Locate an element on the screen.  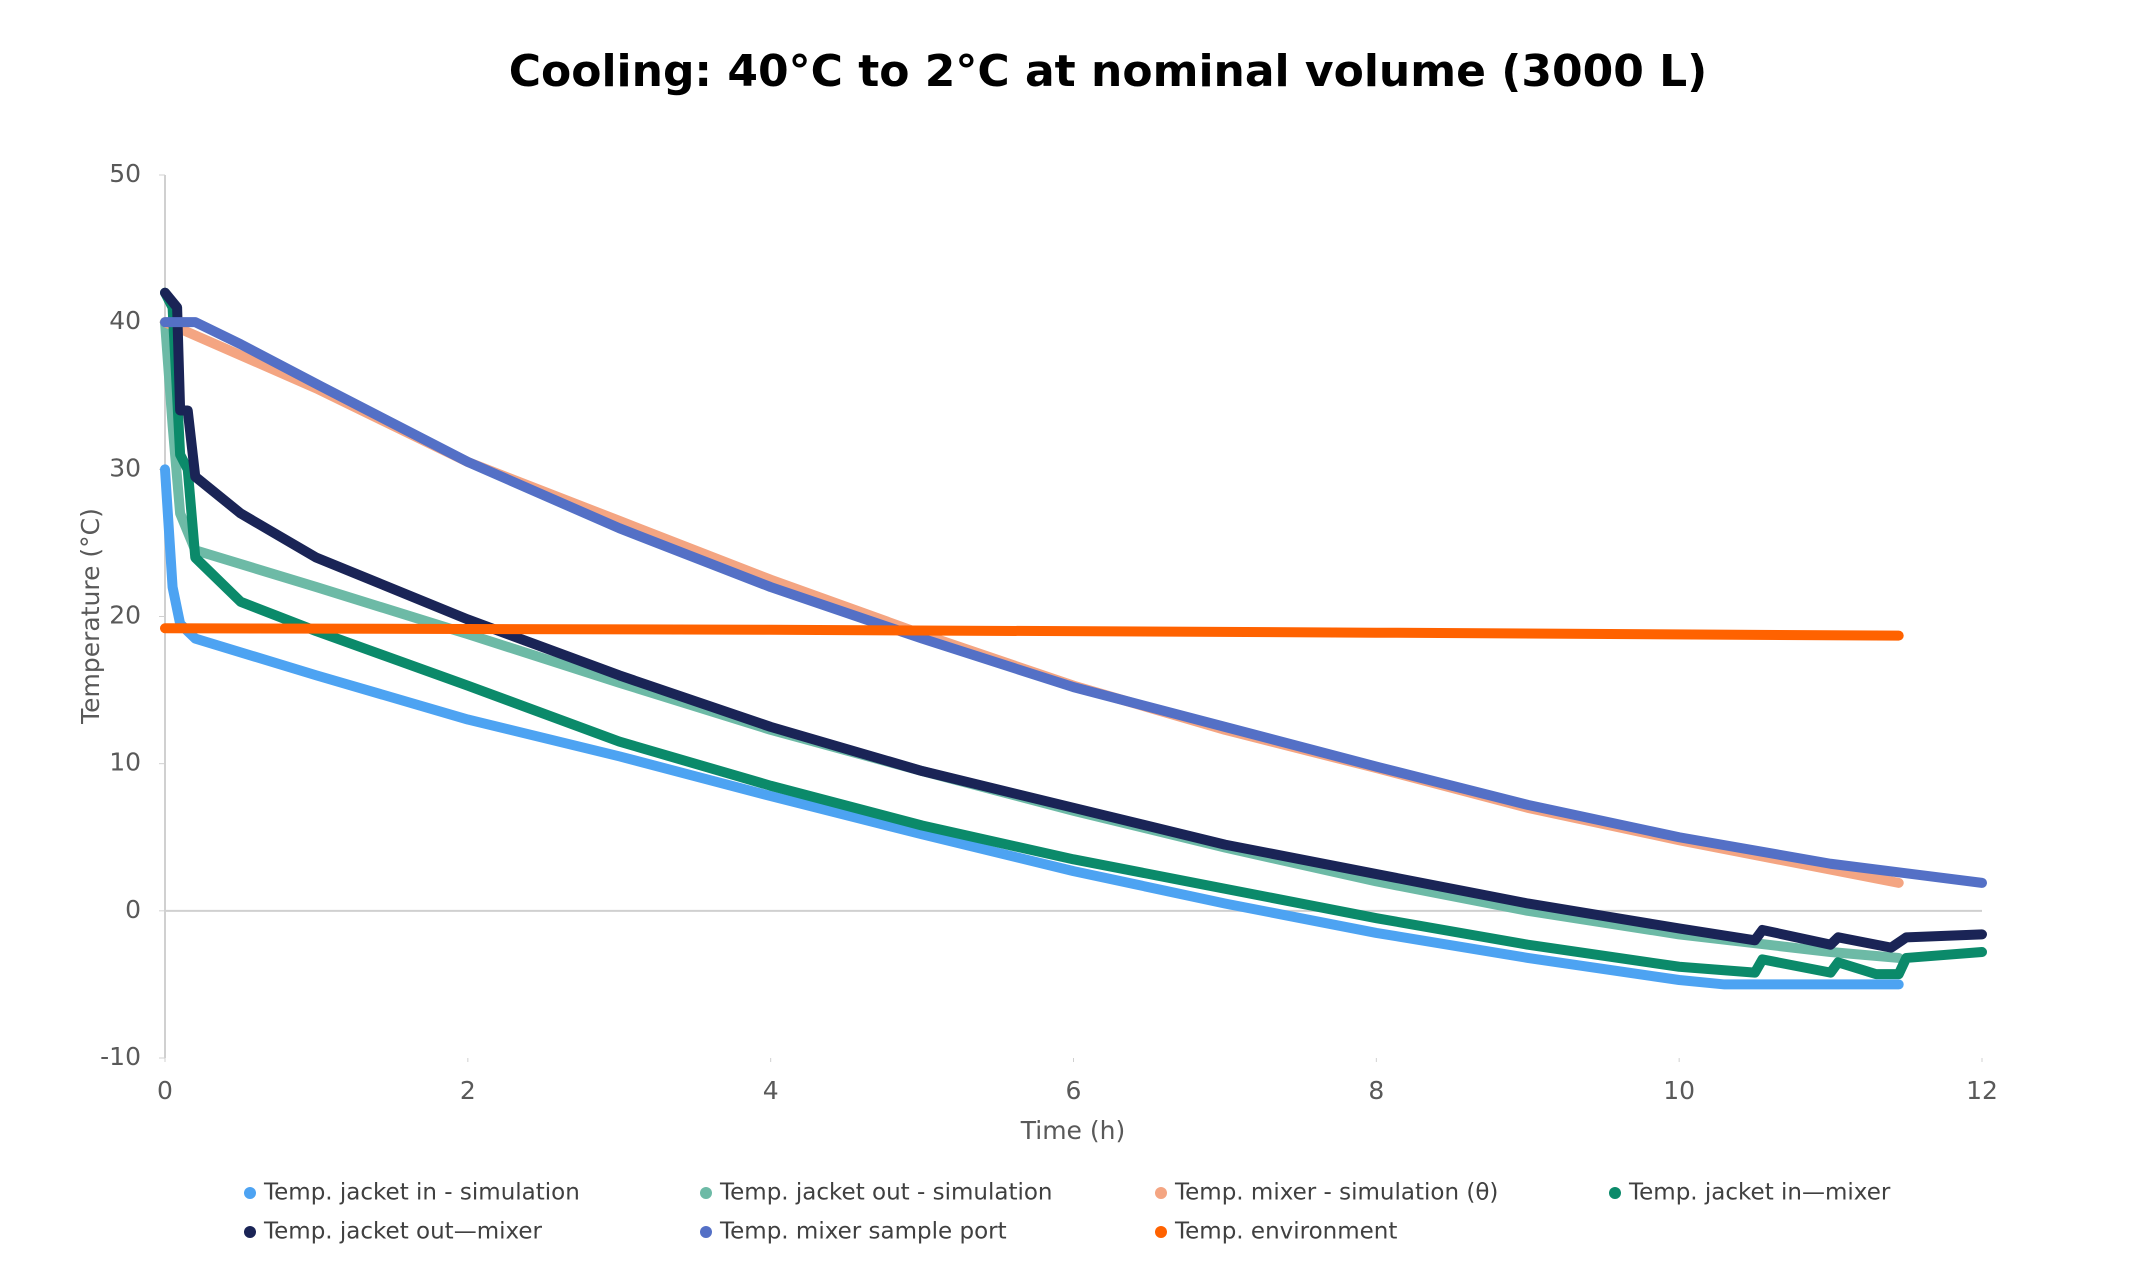
y-tick-label: 0 is located at coordinates (133, 909).